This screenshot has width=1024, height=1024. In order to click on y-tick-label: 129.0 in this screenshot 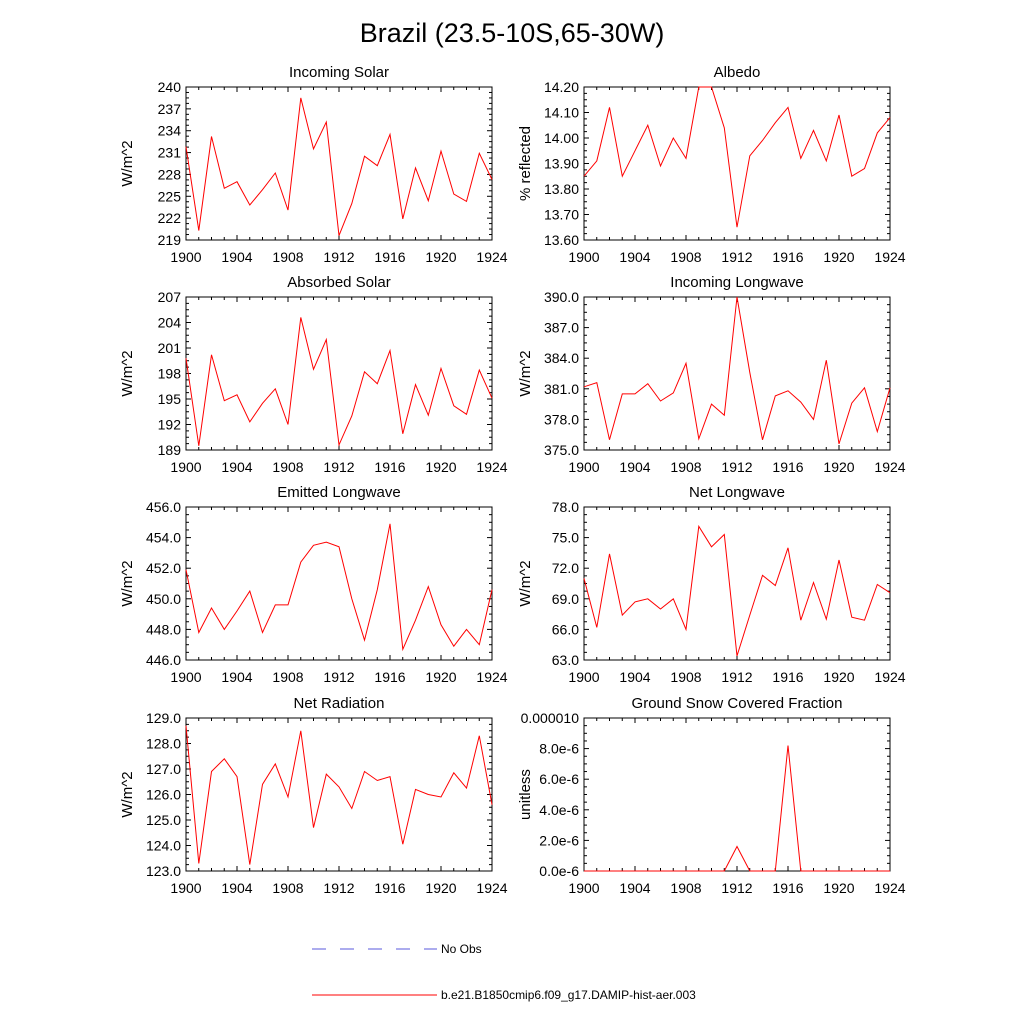, I will do `click(163, 718)`.